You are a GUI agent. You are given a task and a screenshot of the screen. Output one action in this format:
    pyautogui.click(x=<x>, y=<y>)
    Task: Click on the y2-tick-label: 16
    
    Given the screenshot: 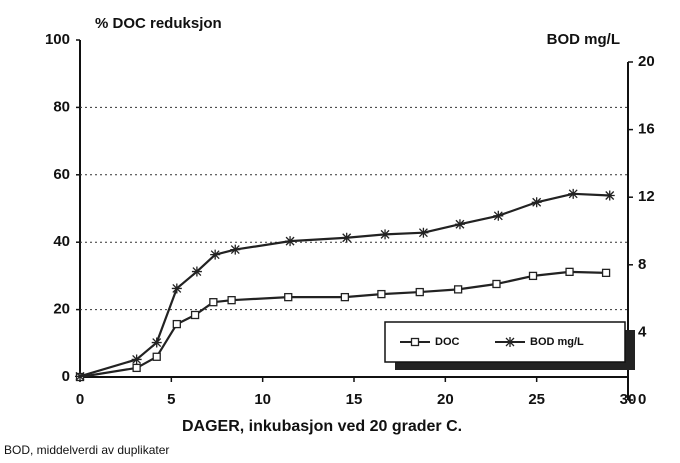 What is the action you would take?
    pyautogui.click(x=646, y=129)
    